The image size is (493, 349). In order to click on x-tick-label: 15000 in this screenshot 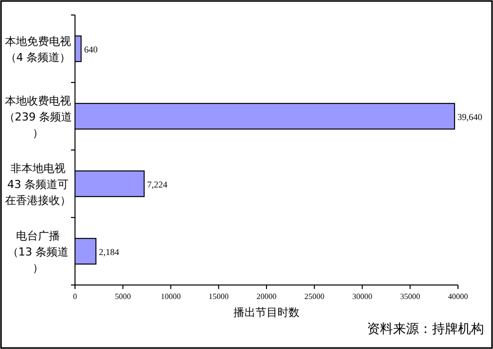, I will do `click(218, 296)`.